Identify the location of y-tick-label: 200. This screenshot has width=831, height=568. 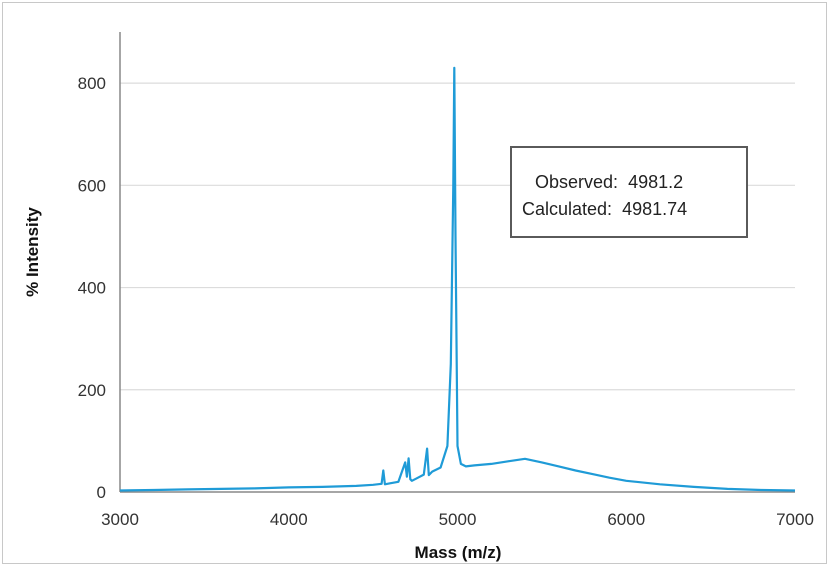
(92, 390).